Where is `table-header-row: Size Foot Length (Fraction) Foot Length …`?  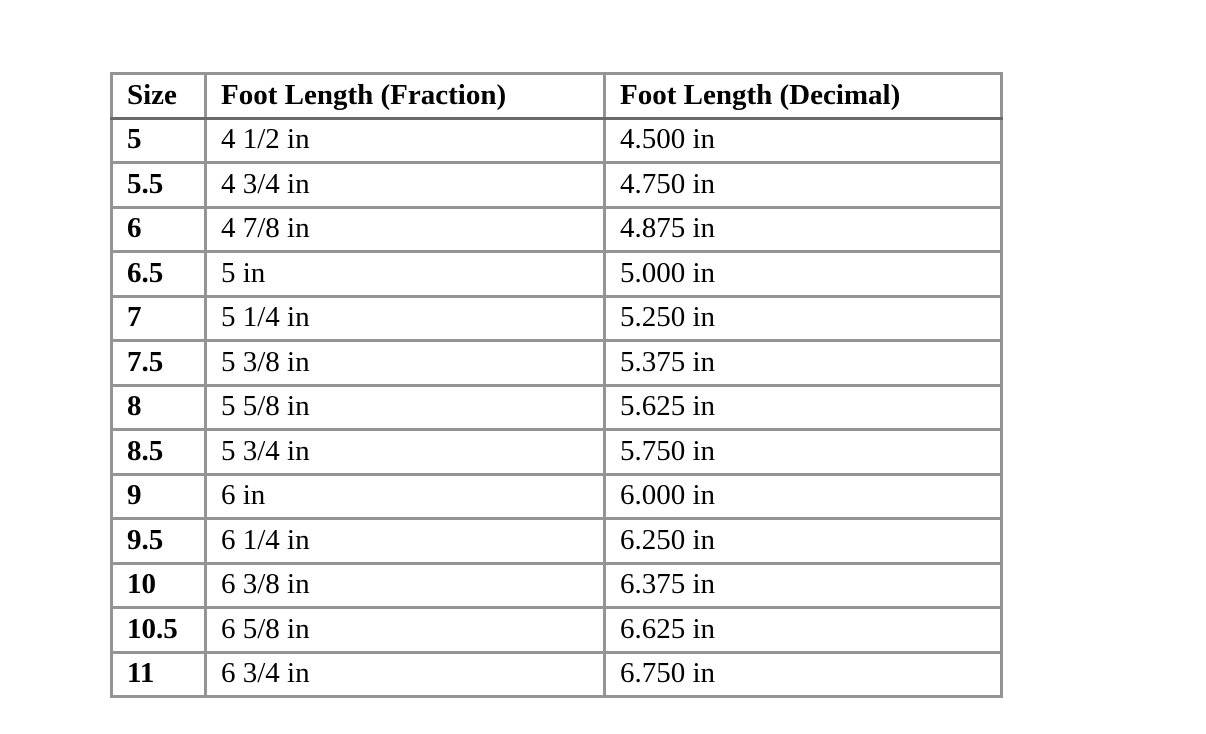
table-header-row: Size Foot Length (Fraction) Foot Length … is located at coordinates (556, 96).